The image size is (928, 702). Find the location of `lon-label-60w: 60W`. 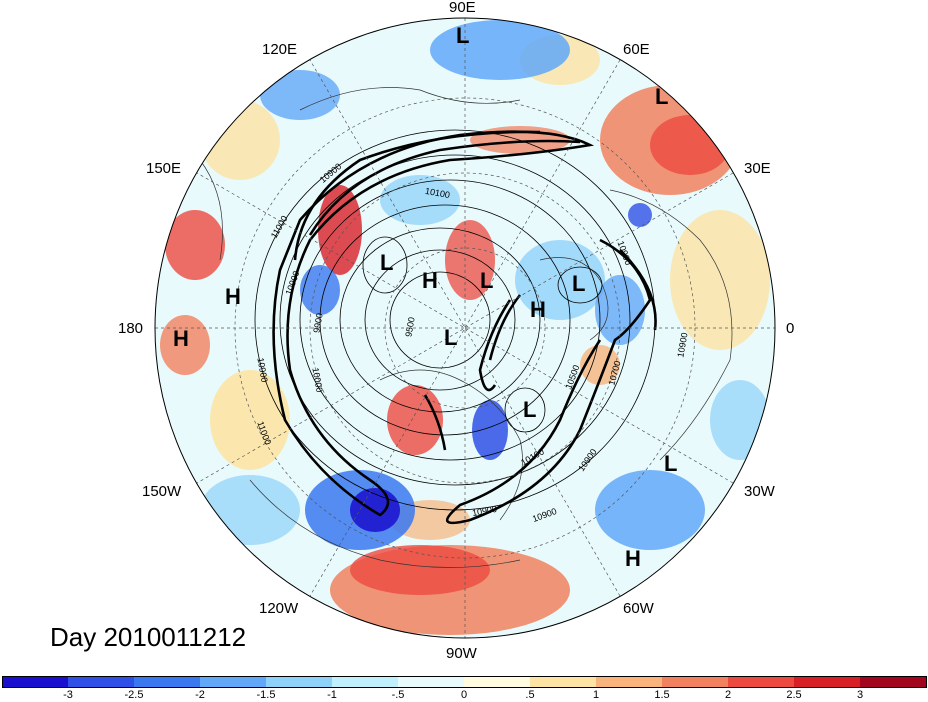

lon-label-60w: 60W is located at coordinates (638, 608).